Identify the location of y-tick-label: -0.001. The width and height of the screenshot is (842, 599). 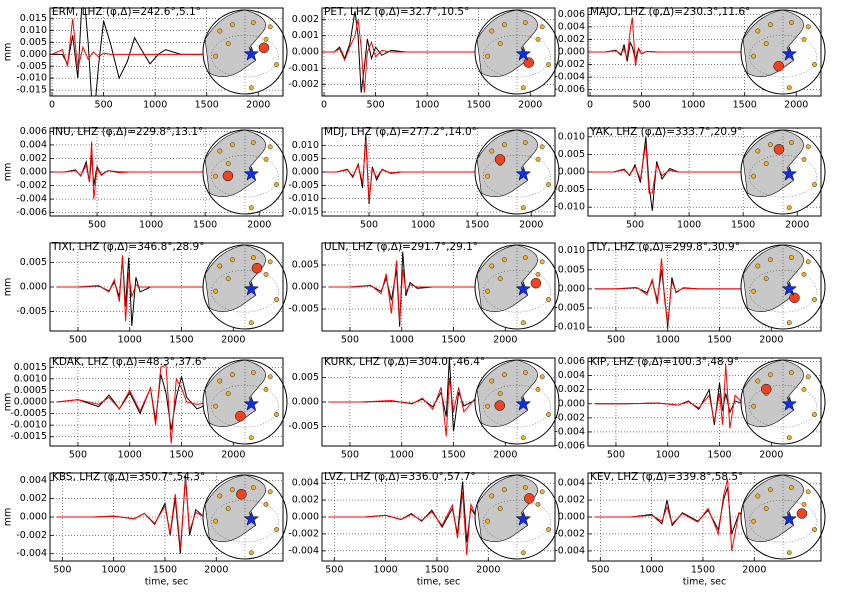
(303, 68).